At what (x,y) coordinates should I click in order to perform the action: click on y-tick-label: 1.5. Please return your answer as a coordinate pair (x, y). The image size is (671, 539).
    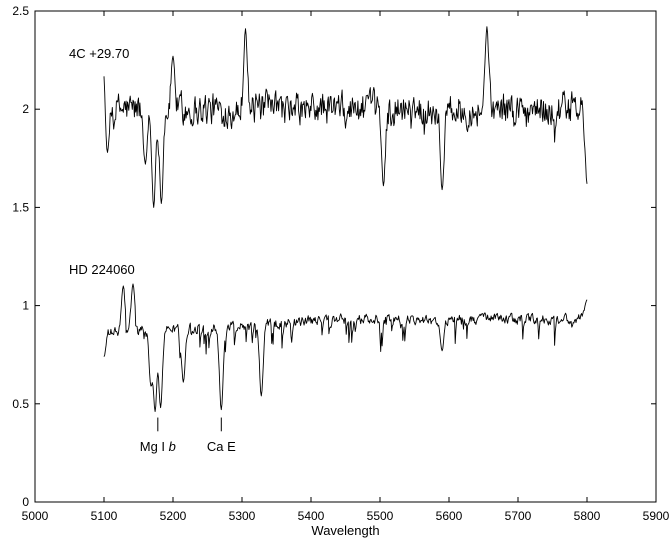
    Looking at the image, I should click on (20, 207).